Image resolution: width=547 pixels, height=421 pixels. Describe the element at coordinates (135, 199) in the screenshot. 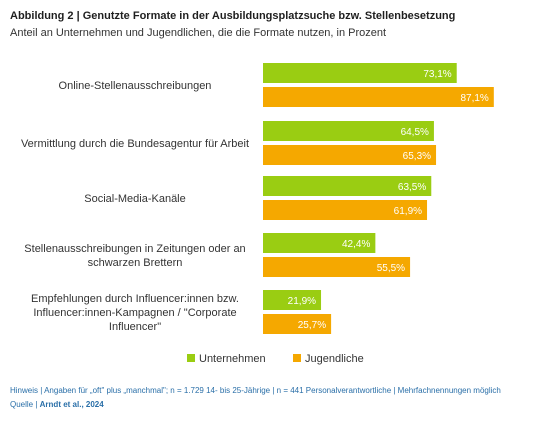

I see `category-label: Social-Media-Kanäle` at that location.